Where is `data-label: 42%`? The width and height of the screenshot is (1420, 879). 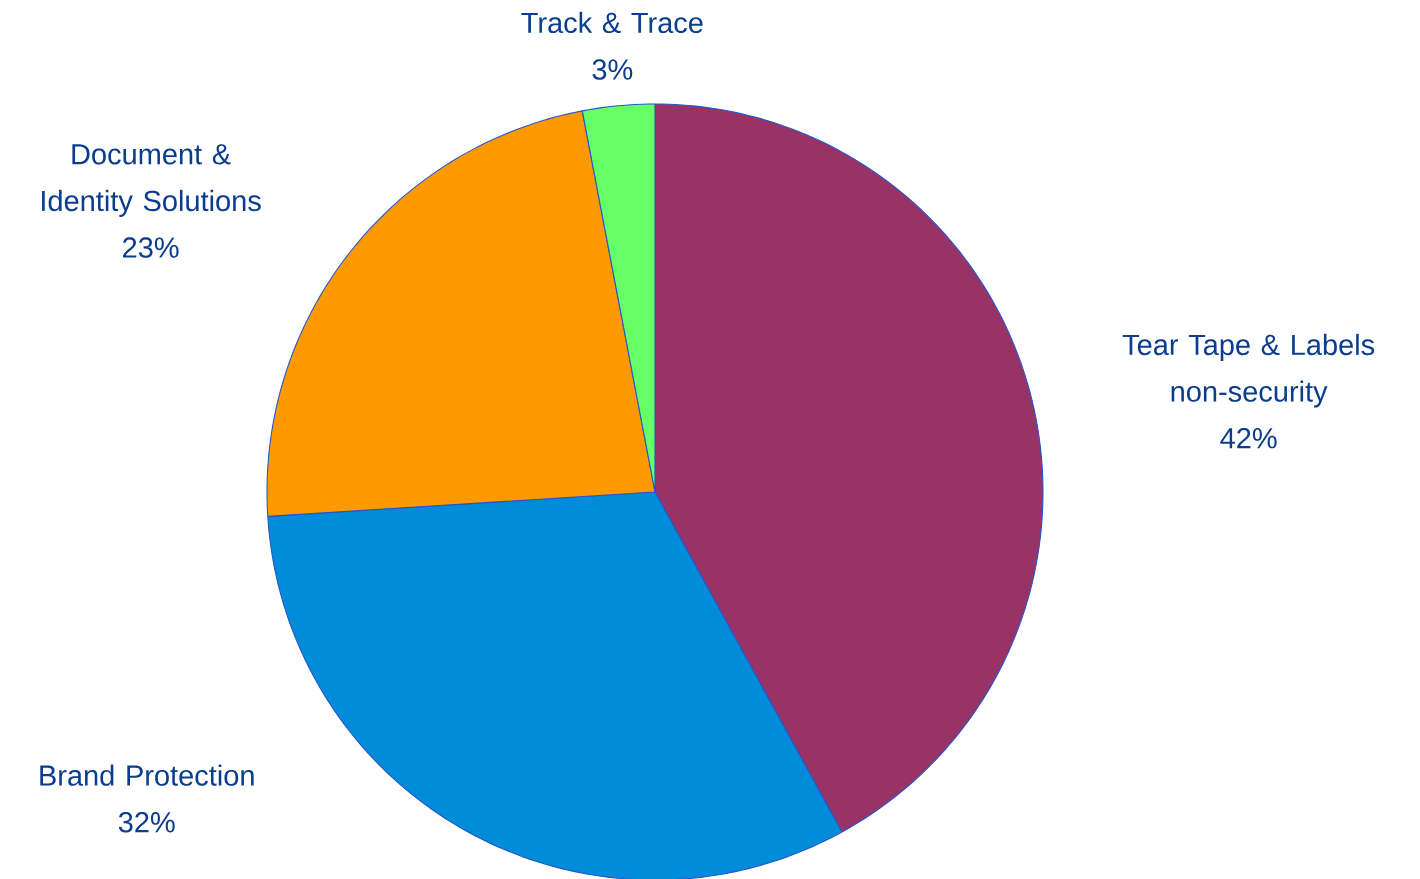 data-label: 42% is located at coordinates (1248, 438).